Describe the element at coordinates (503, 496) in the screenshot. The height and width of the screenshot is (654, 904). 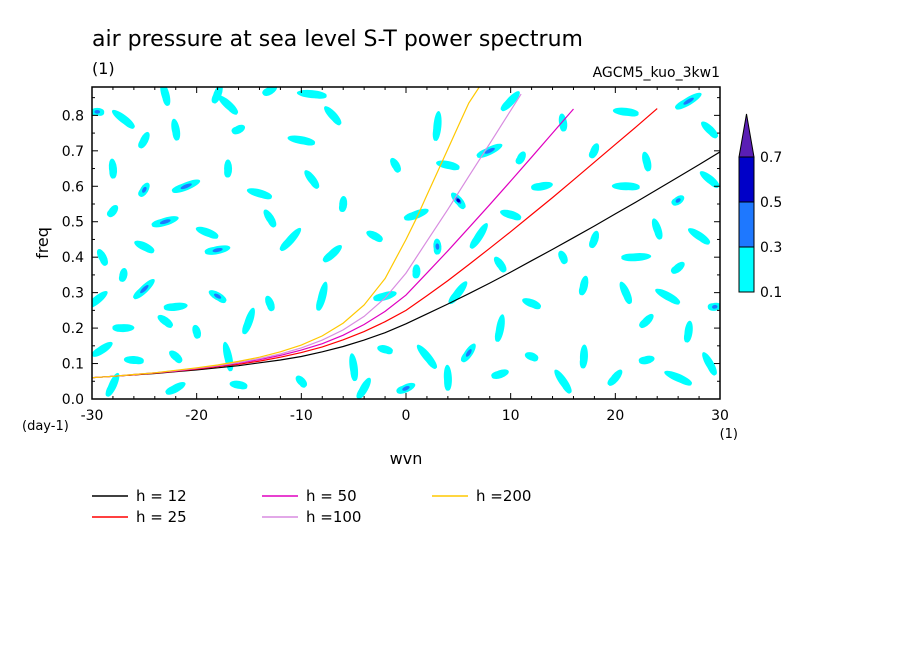
I see `legend-label: h =200` at that location.